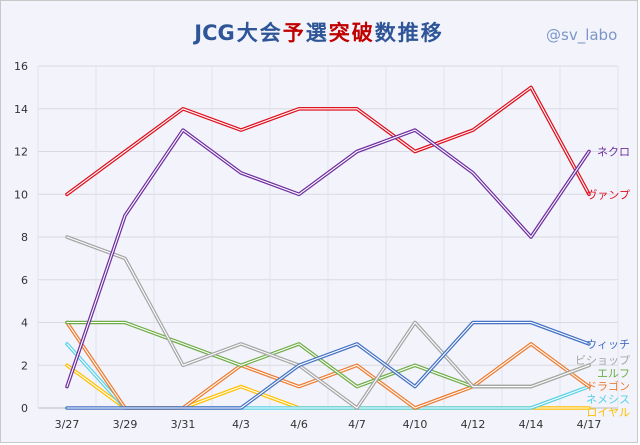 The height and width of the screenshot is (445, 640). What do you see at coordinates (24, 365) in the screenshot?
I see `y-tick-label: 2` at bounding box center [24, 365].